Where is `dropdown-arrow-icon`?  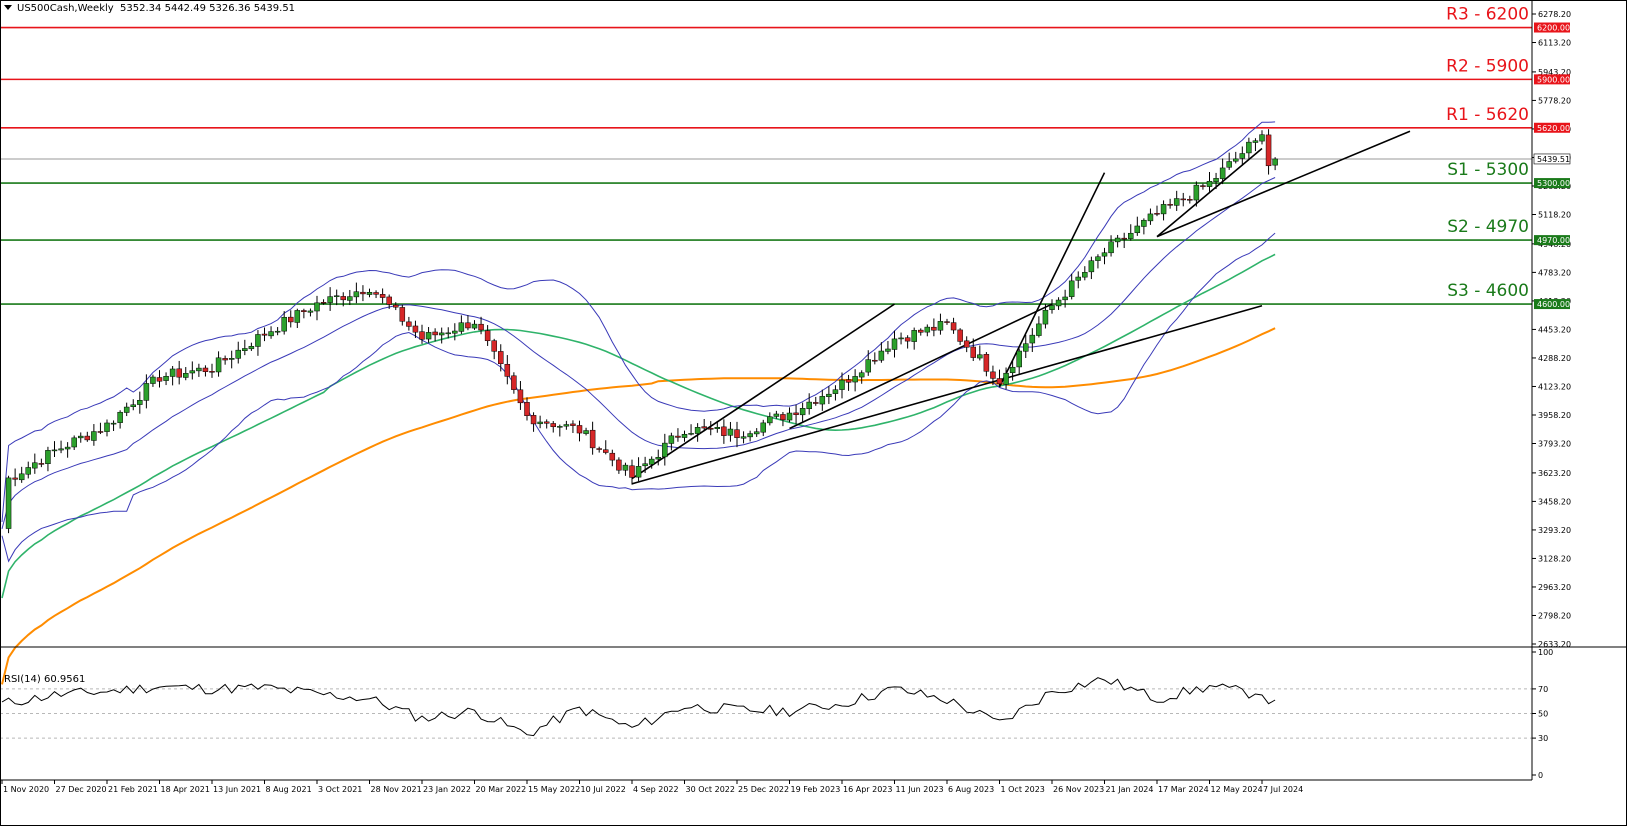 dropdown-arrow-icon is located at coordinates (8, 7).